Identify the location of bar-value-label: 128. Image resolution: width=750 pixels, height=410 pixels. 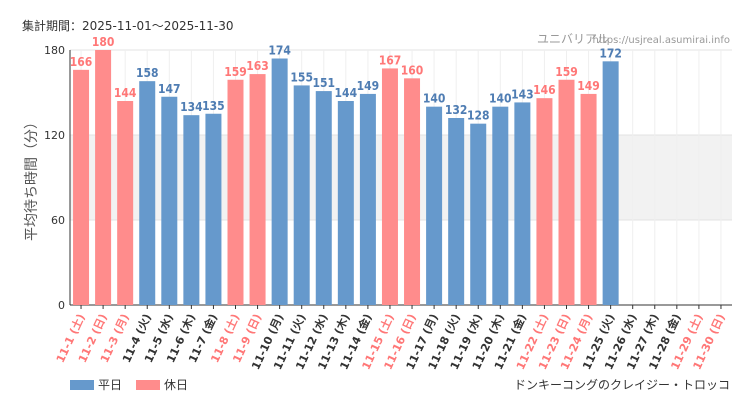
(478, 116).